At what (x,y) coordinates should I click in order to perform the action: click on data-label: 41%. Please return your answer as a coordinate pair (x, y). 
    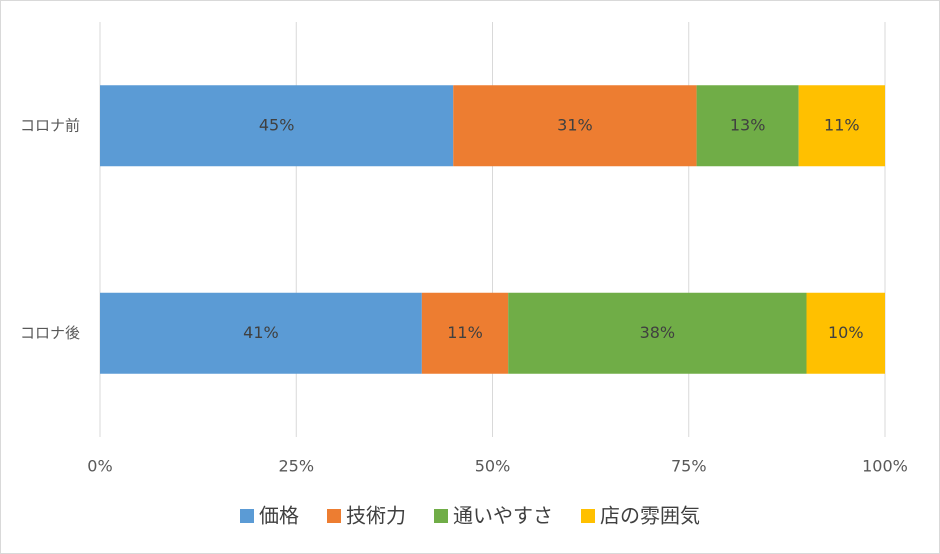
    Looking at the image, I should click on (261, 332).